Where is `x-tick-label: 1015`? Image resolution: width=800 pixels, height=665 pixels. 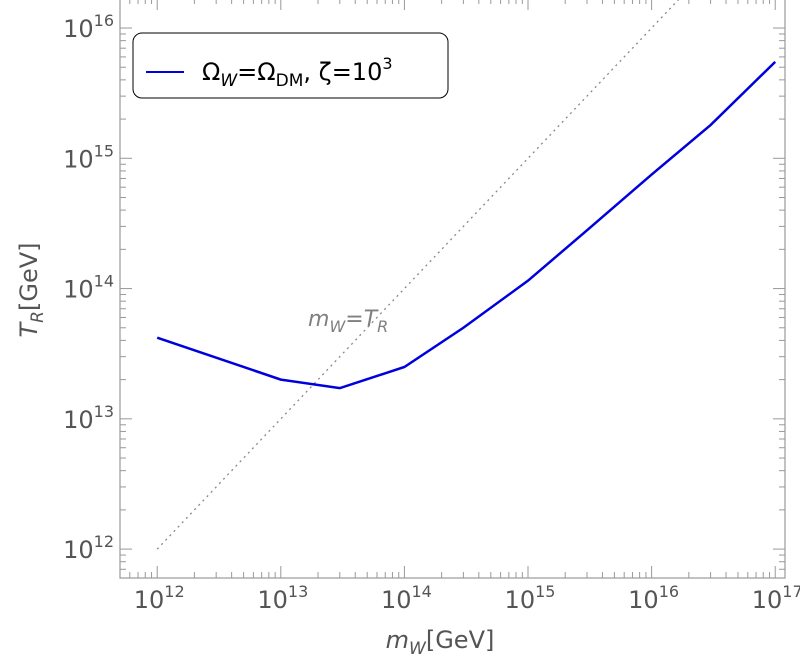
x-tick-label: 1015 is located at coordinates (530, 598).